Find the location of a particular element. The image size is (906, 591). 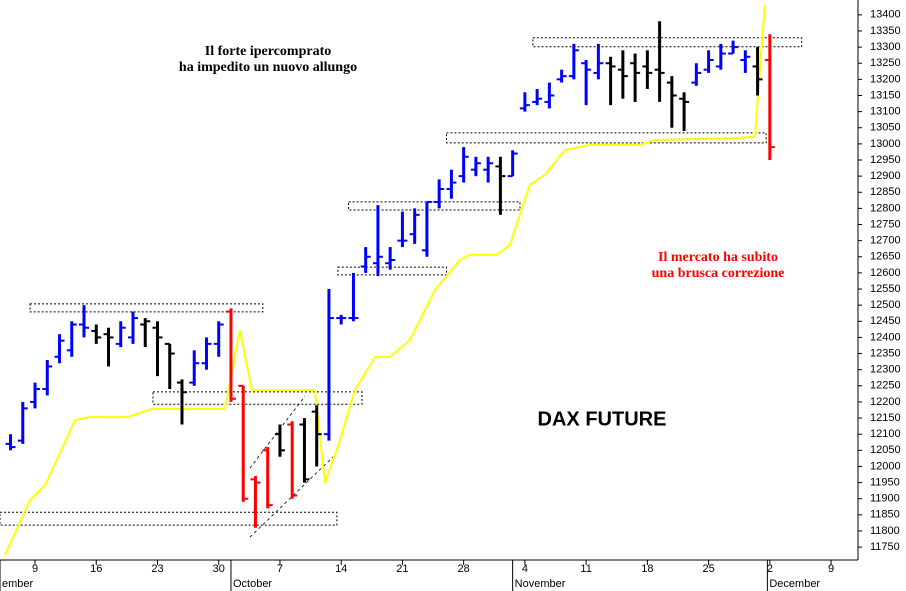

annotation: una brusca correzione is located at coordinates (718, 273).